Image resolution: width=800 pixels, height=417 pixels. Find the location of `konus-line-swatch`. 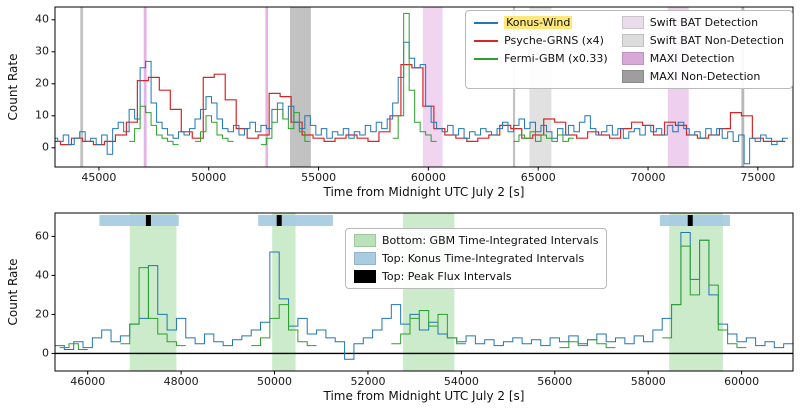

konus-line-swatch is located at coordinates (486, 22).